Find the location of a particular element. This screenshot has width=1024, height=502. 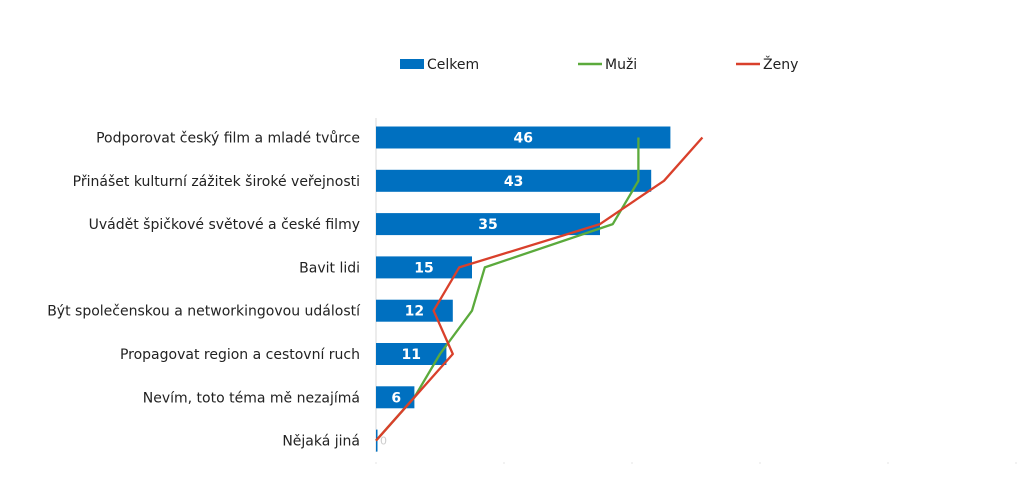

legend-swatch-Celkem is located at coordinates (412, 64).